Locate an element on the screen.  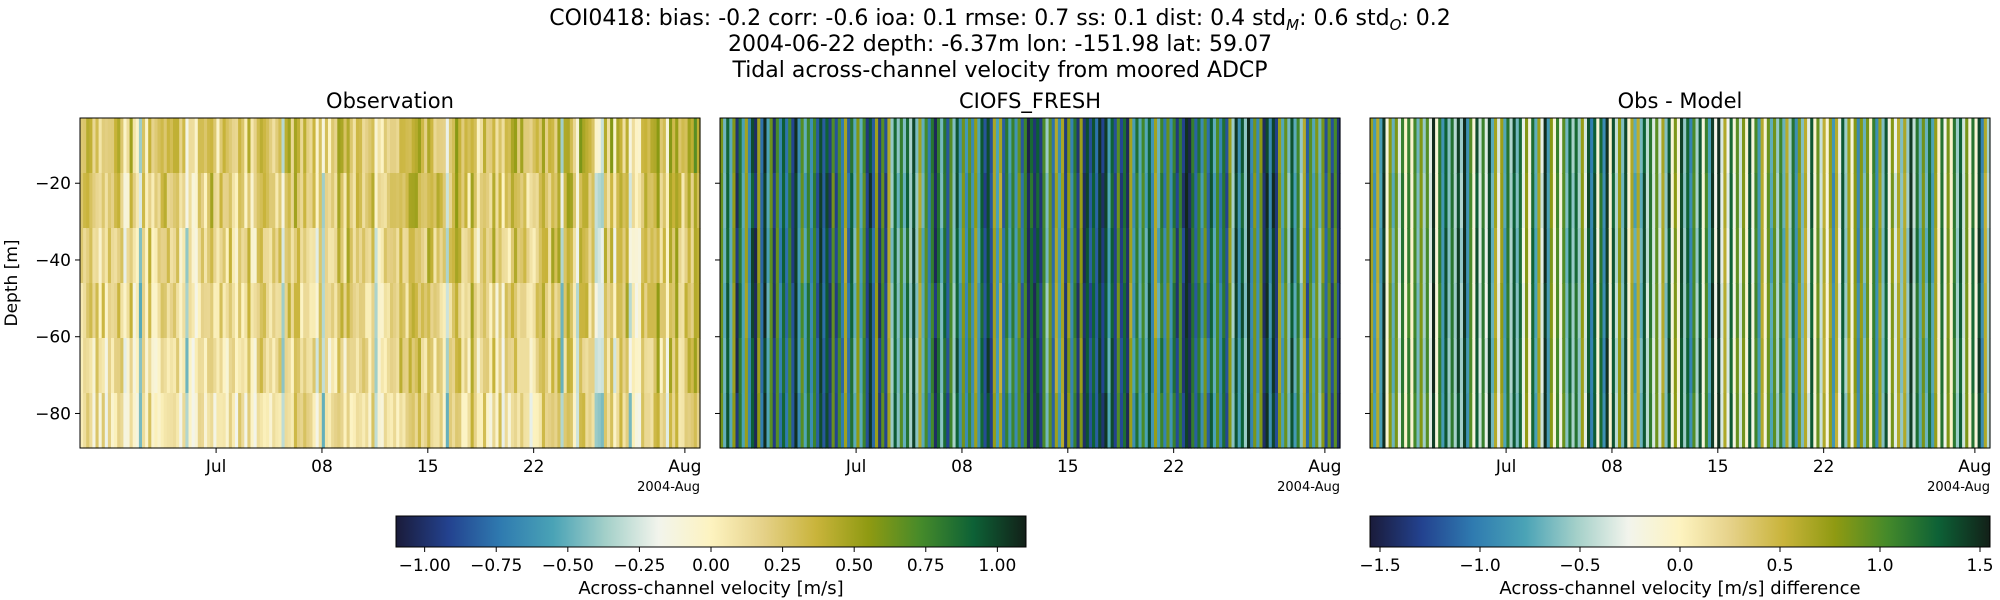
colorbar-tick-label: 0.75 is located at coordinates (926, 566).